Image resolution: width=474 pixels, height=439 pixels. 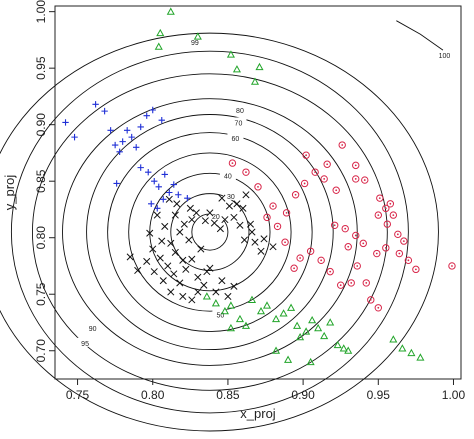 What do you see at coordinates (303, 395) in the screenshot?
I see `x-tick-label: 0.90` at bounding box center [303, 395].